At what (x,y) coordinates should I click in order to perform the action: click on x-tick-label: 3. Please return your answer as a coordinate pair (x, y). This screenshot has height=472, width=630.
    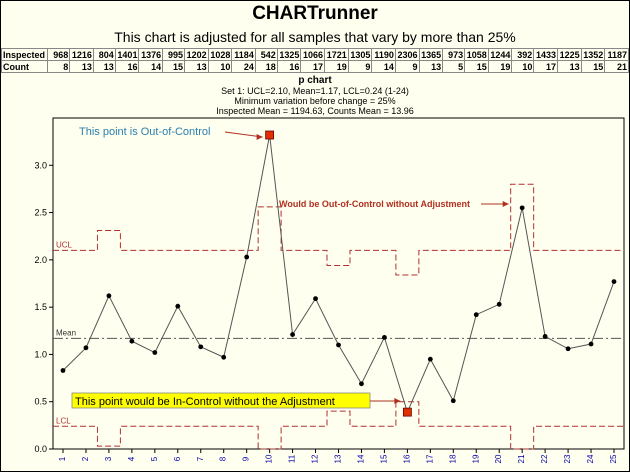
    Looking at the image, I should click on (108, 458).